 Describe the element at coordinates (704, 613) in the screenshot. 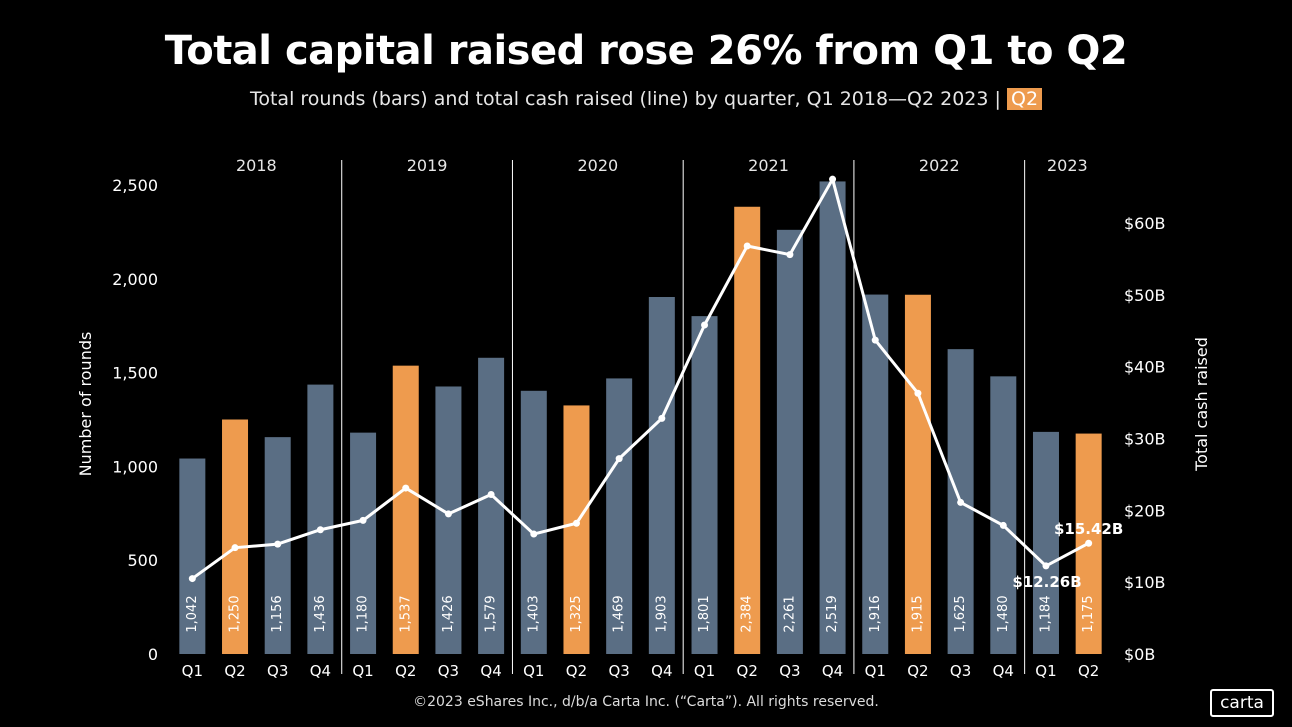

I see `bar-data-label: 1,801` at that location.